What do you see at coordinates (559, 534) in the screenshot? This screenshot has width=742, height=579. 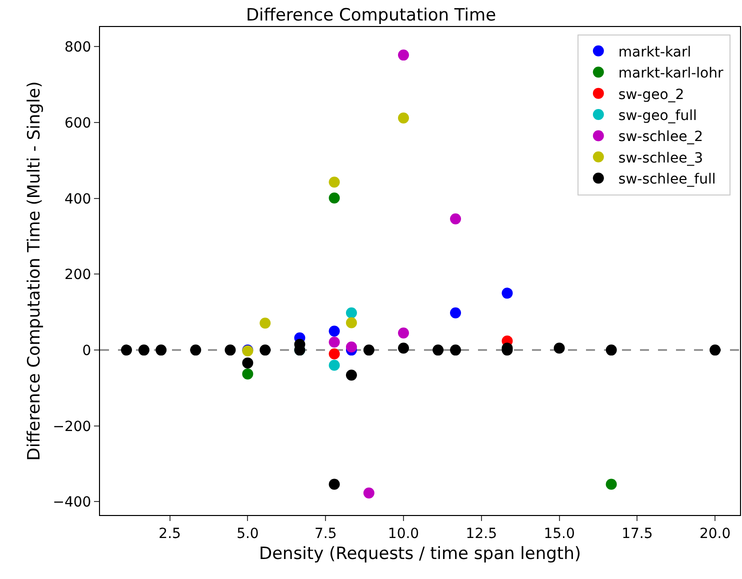 I see `x-tick-label: 15.0` at bounding box center [559, 534].